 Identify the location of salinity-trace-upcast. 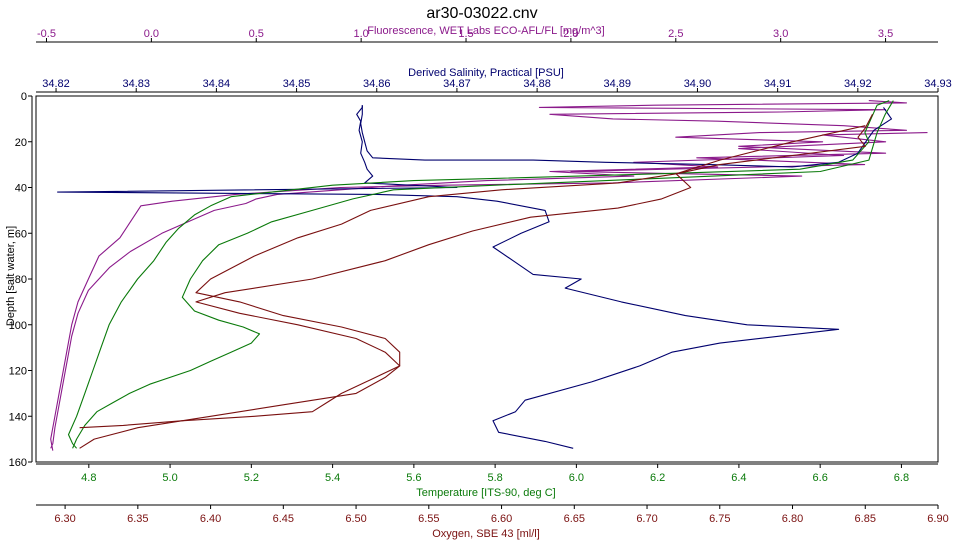
(626, 136).